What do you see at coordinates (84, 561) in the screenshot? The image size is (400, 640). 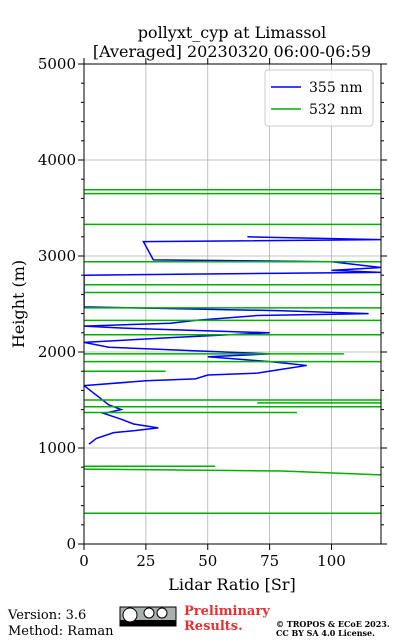 I see `x-tick-label: 0` at bounding box center [84, 561].